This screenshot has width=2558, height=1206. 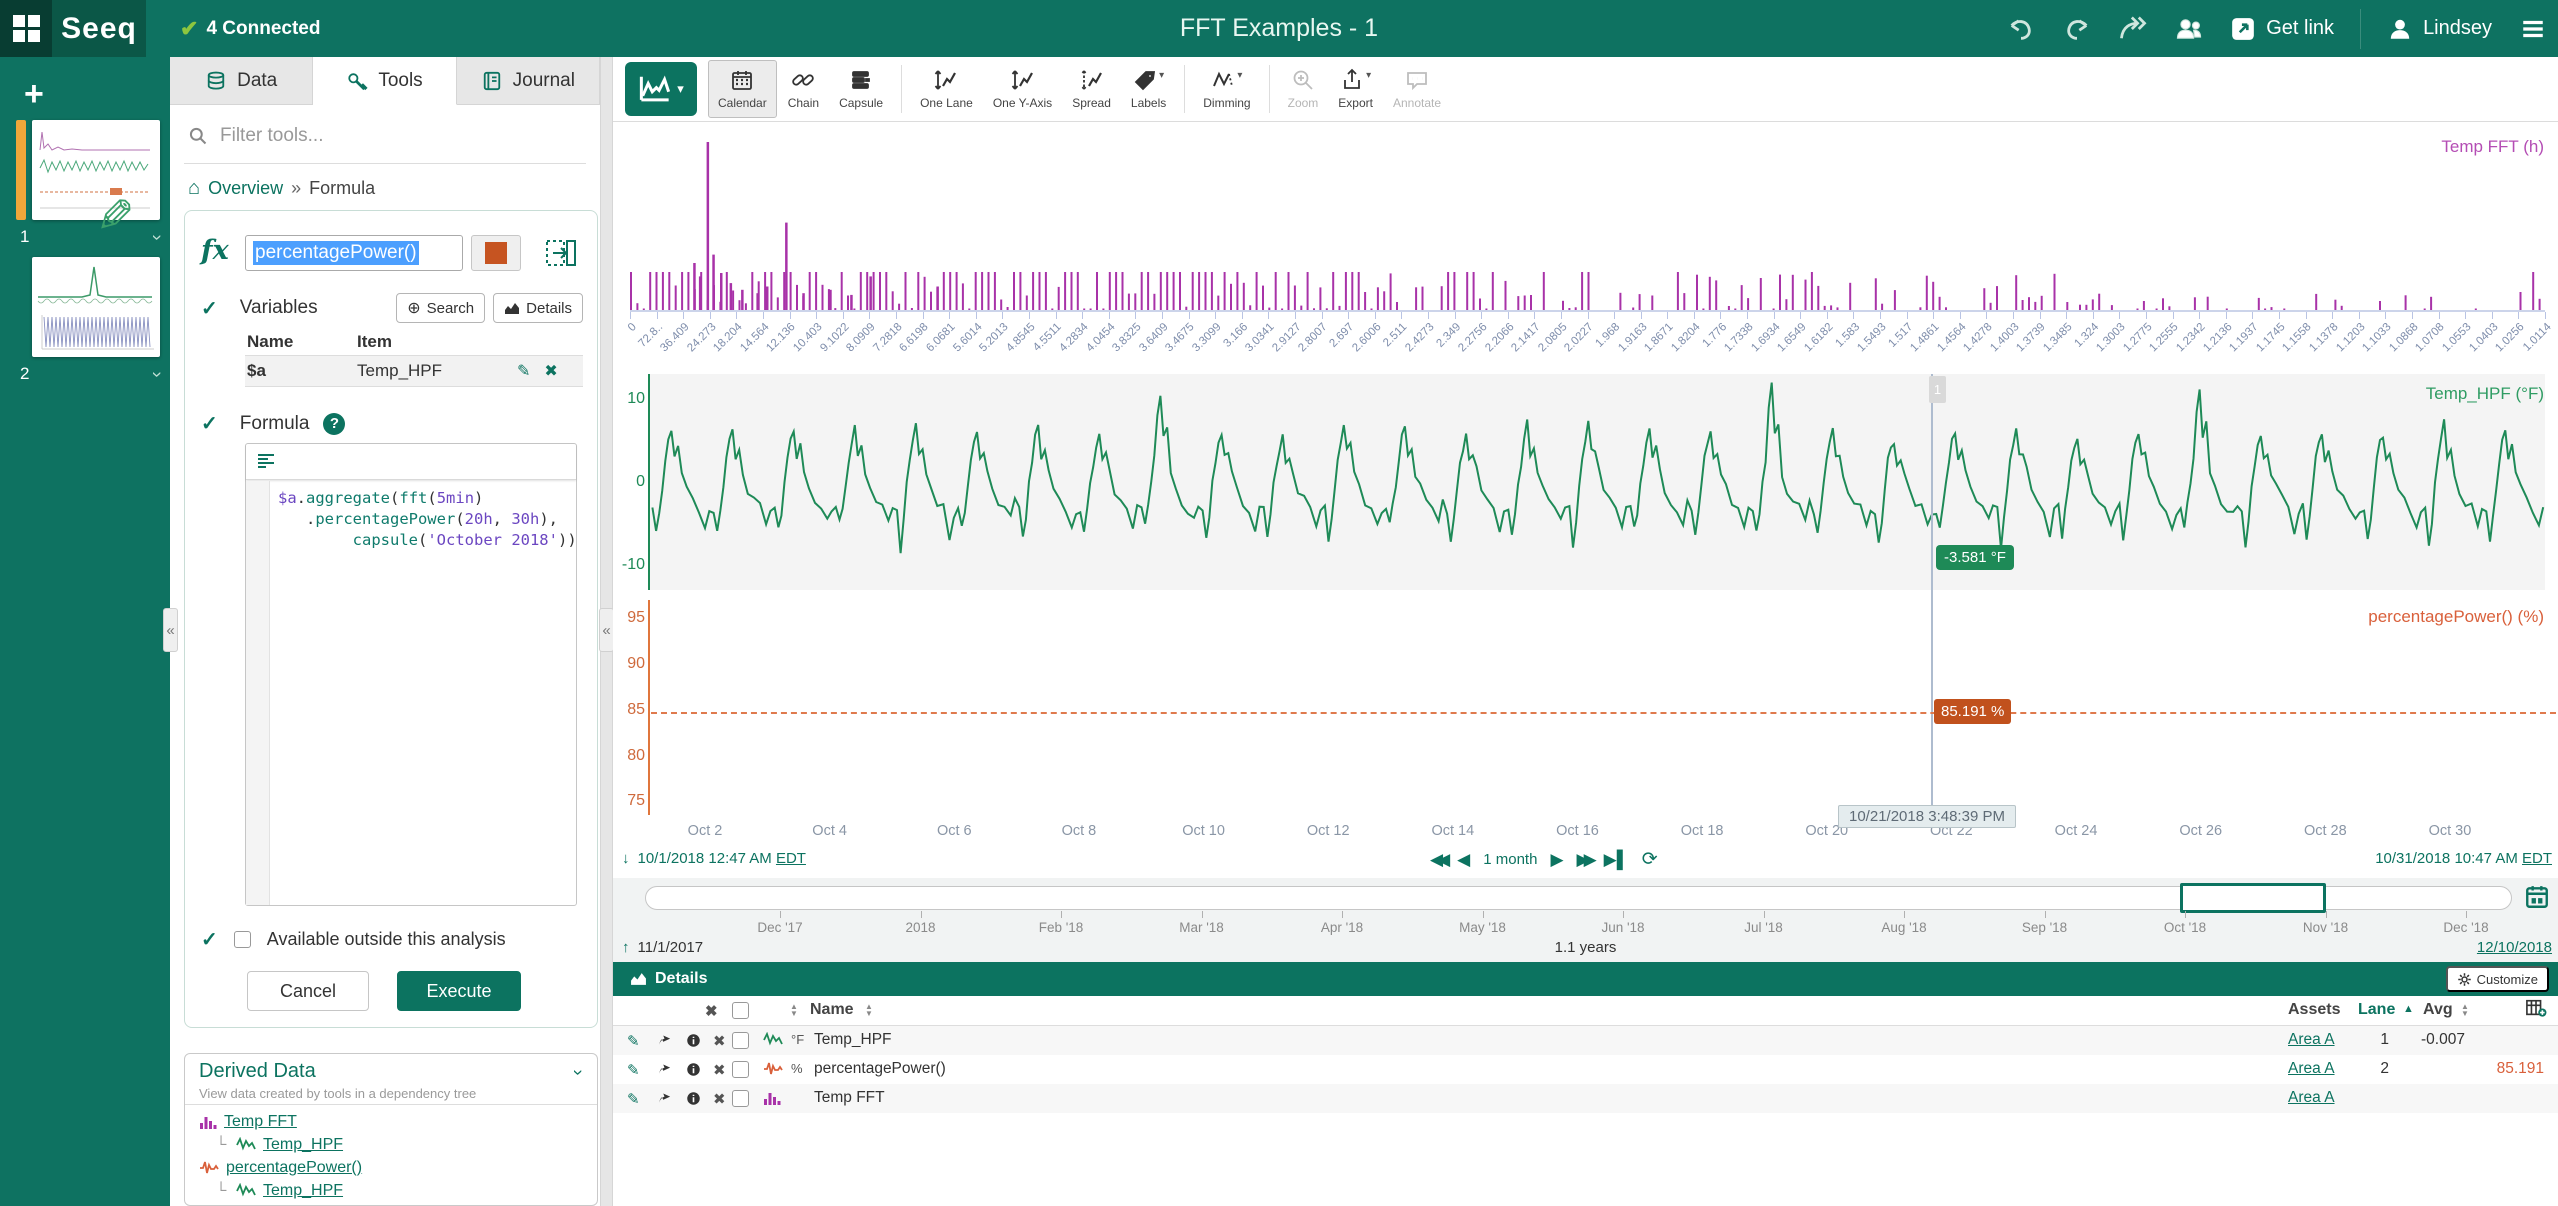 I want to click on derived-data-title: Derived Data, so click(x=257, y=1071).